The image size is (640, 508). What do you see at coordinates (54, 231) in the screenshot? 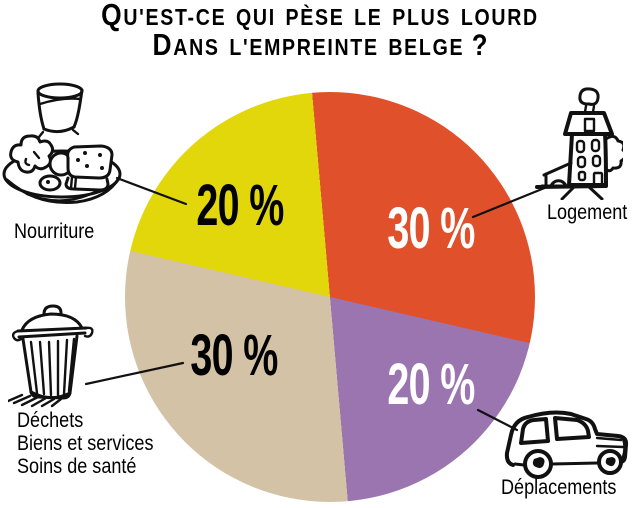
I see `label-nourriture: Nourriture` at bounding box center [54, 231].